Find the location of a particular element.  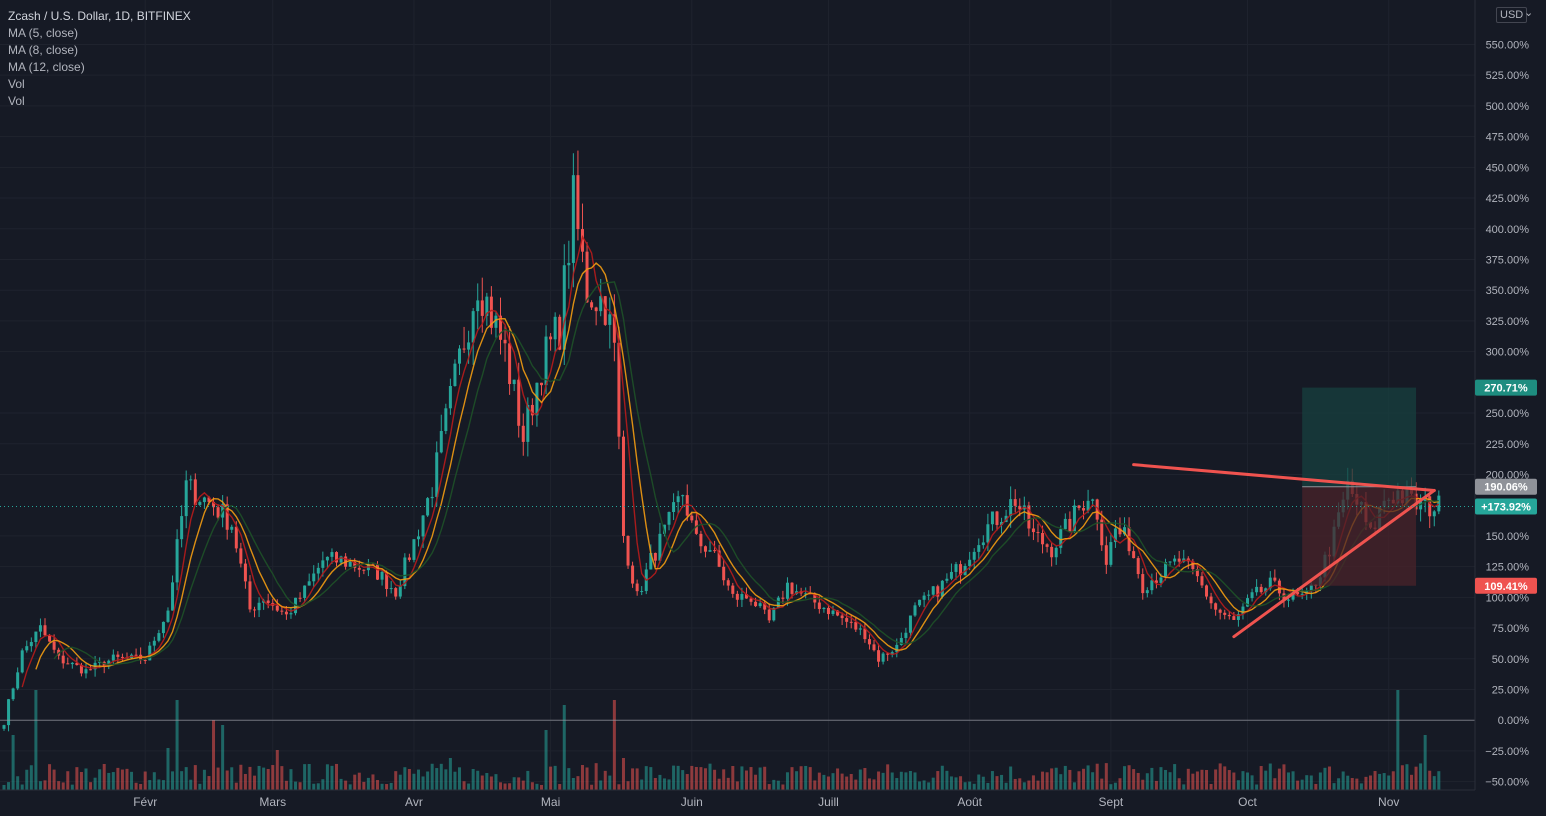

indicator-ma12: MA (12, close) is located at coordinates (46, 67).